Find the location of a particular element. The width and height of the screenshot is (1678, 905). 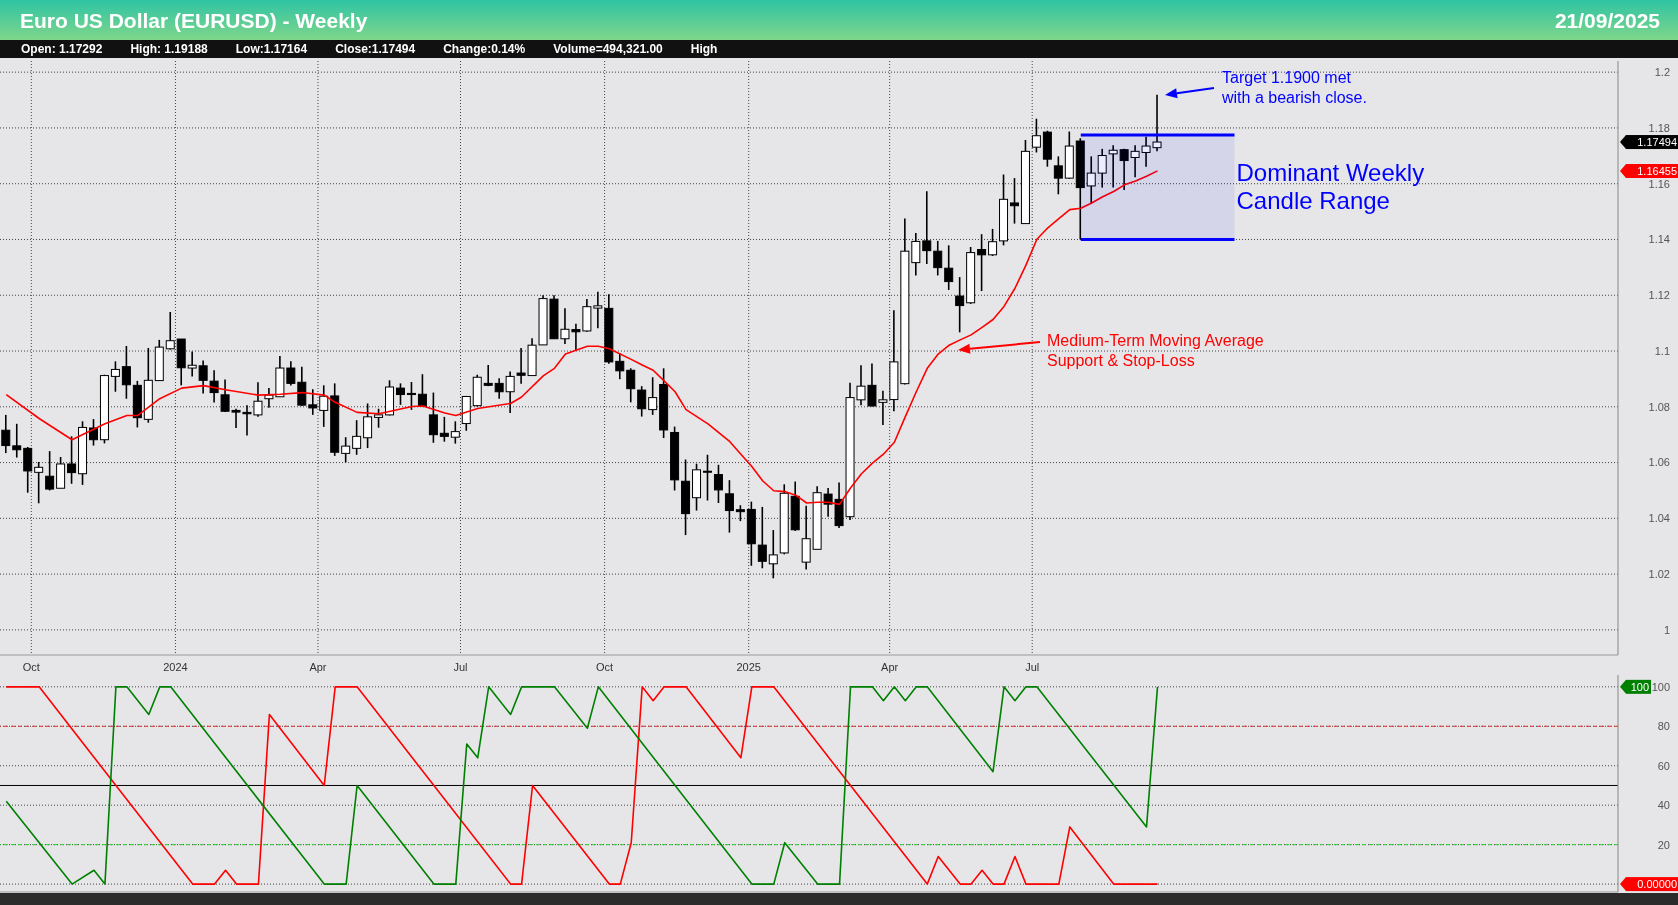

text: Open: 1.17292 is located at coordinates (62, 49).